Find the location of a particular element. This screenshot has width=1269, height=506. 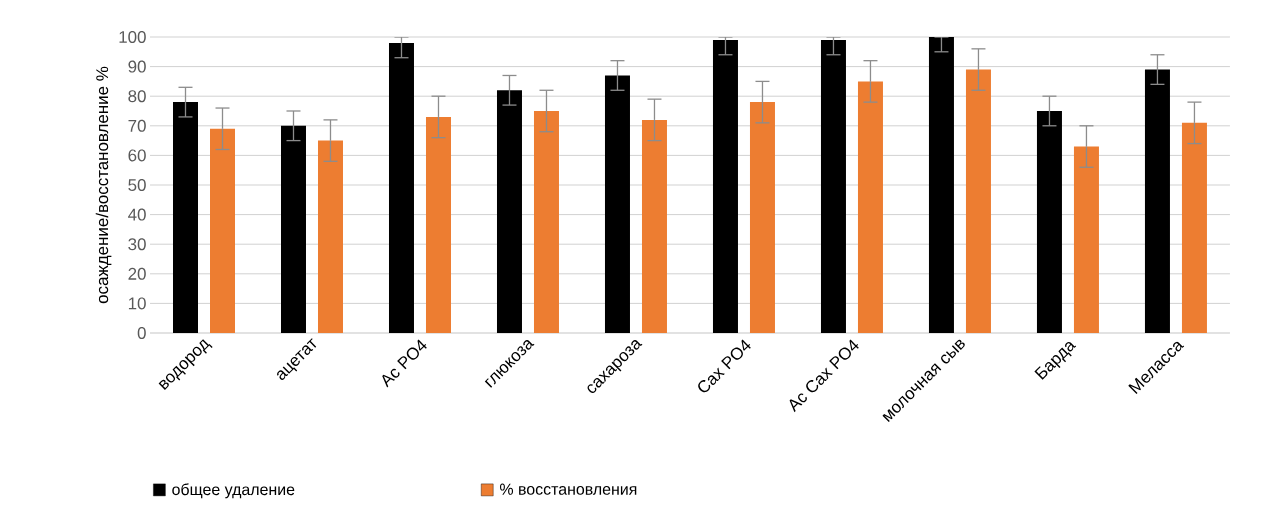

y-tick-label: 0 is located at coordinates (141, 333).